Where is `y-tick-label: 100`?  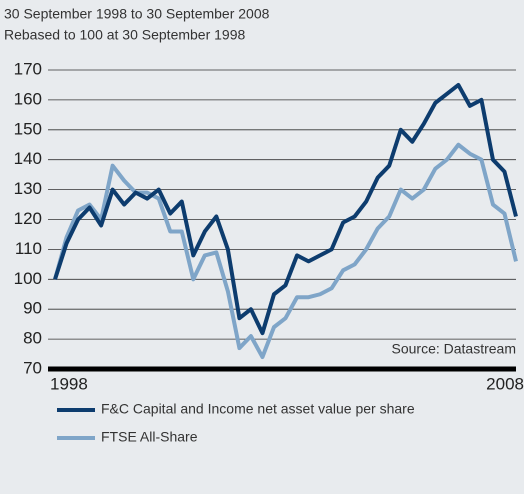
y-tick-label: 100 is located at coordinates (28, 278).